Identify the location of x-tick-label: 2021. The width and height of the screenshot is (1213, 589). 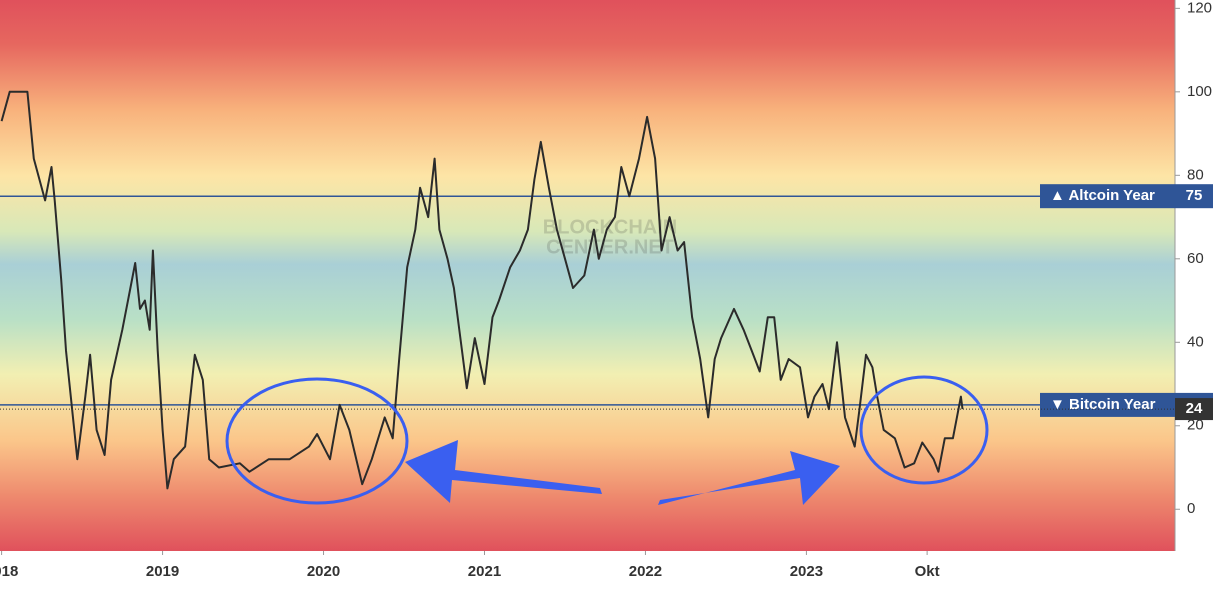
(484, 571).